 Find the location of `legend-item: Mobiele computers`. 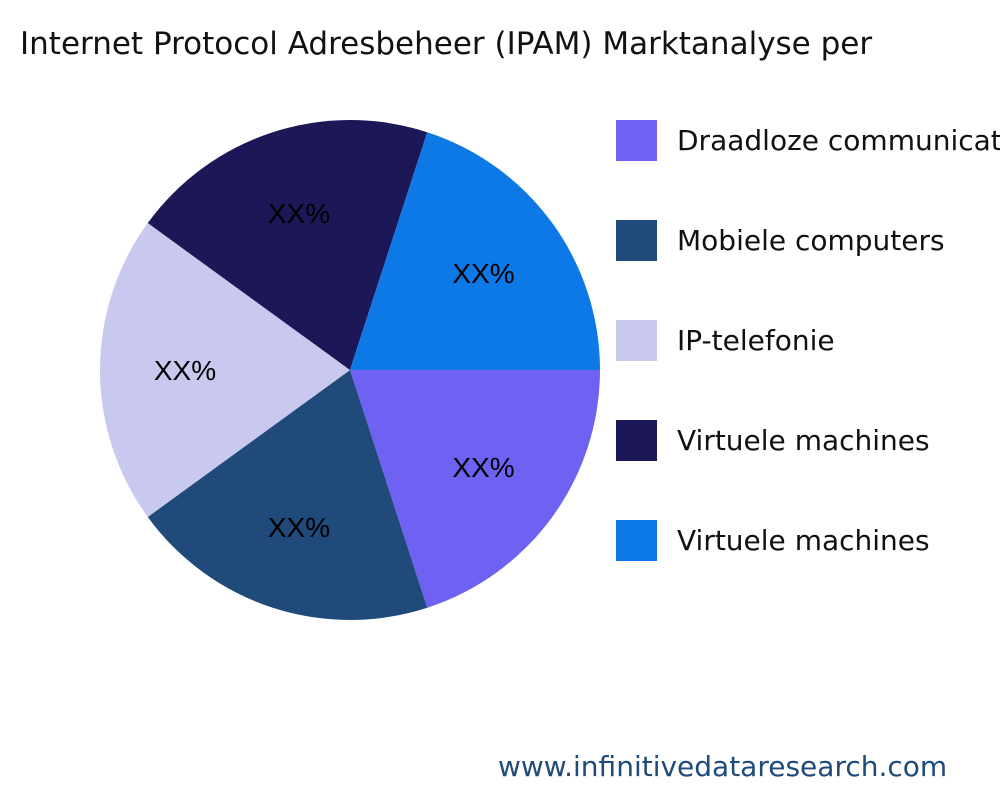

legend-item: Mobiele computers is located at coordinates (780, 240).